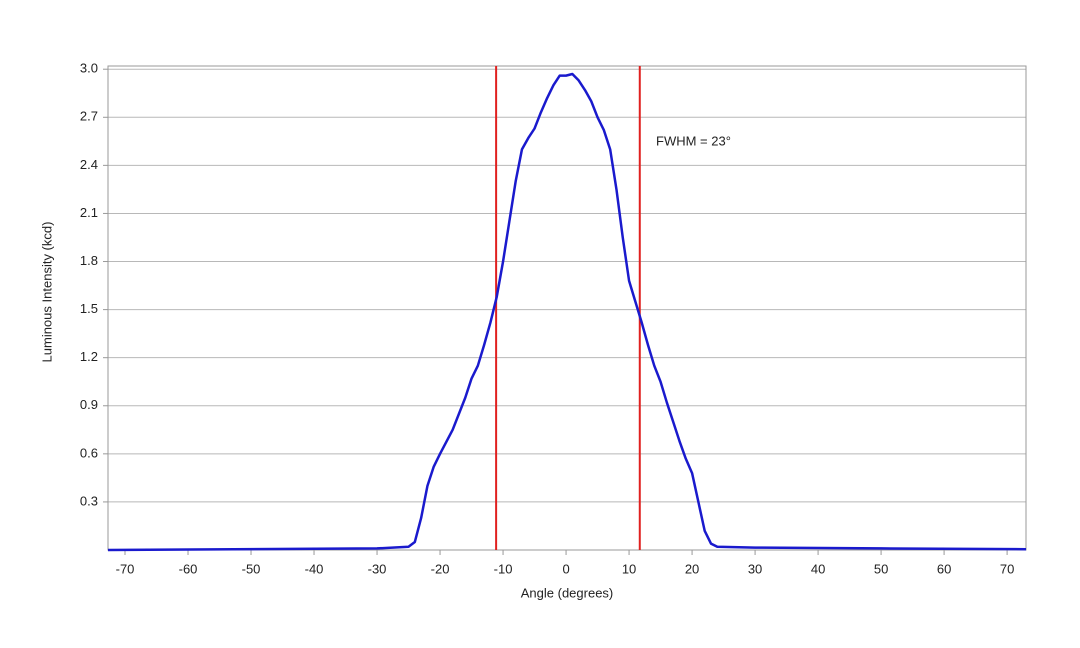 The width and height of the screenshot is (1080, 648). I want to click on y-tick-label: 1.5, so click(89, 308).